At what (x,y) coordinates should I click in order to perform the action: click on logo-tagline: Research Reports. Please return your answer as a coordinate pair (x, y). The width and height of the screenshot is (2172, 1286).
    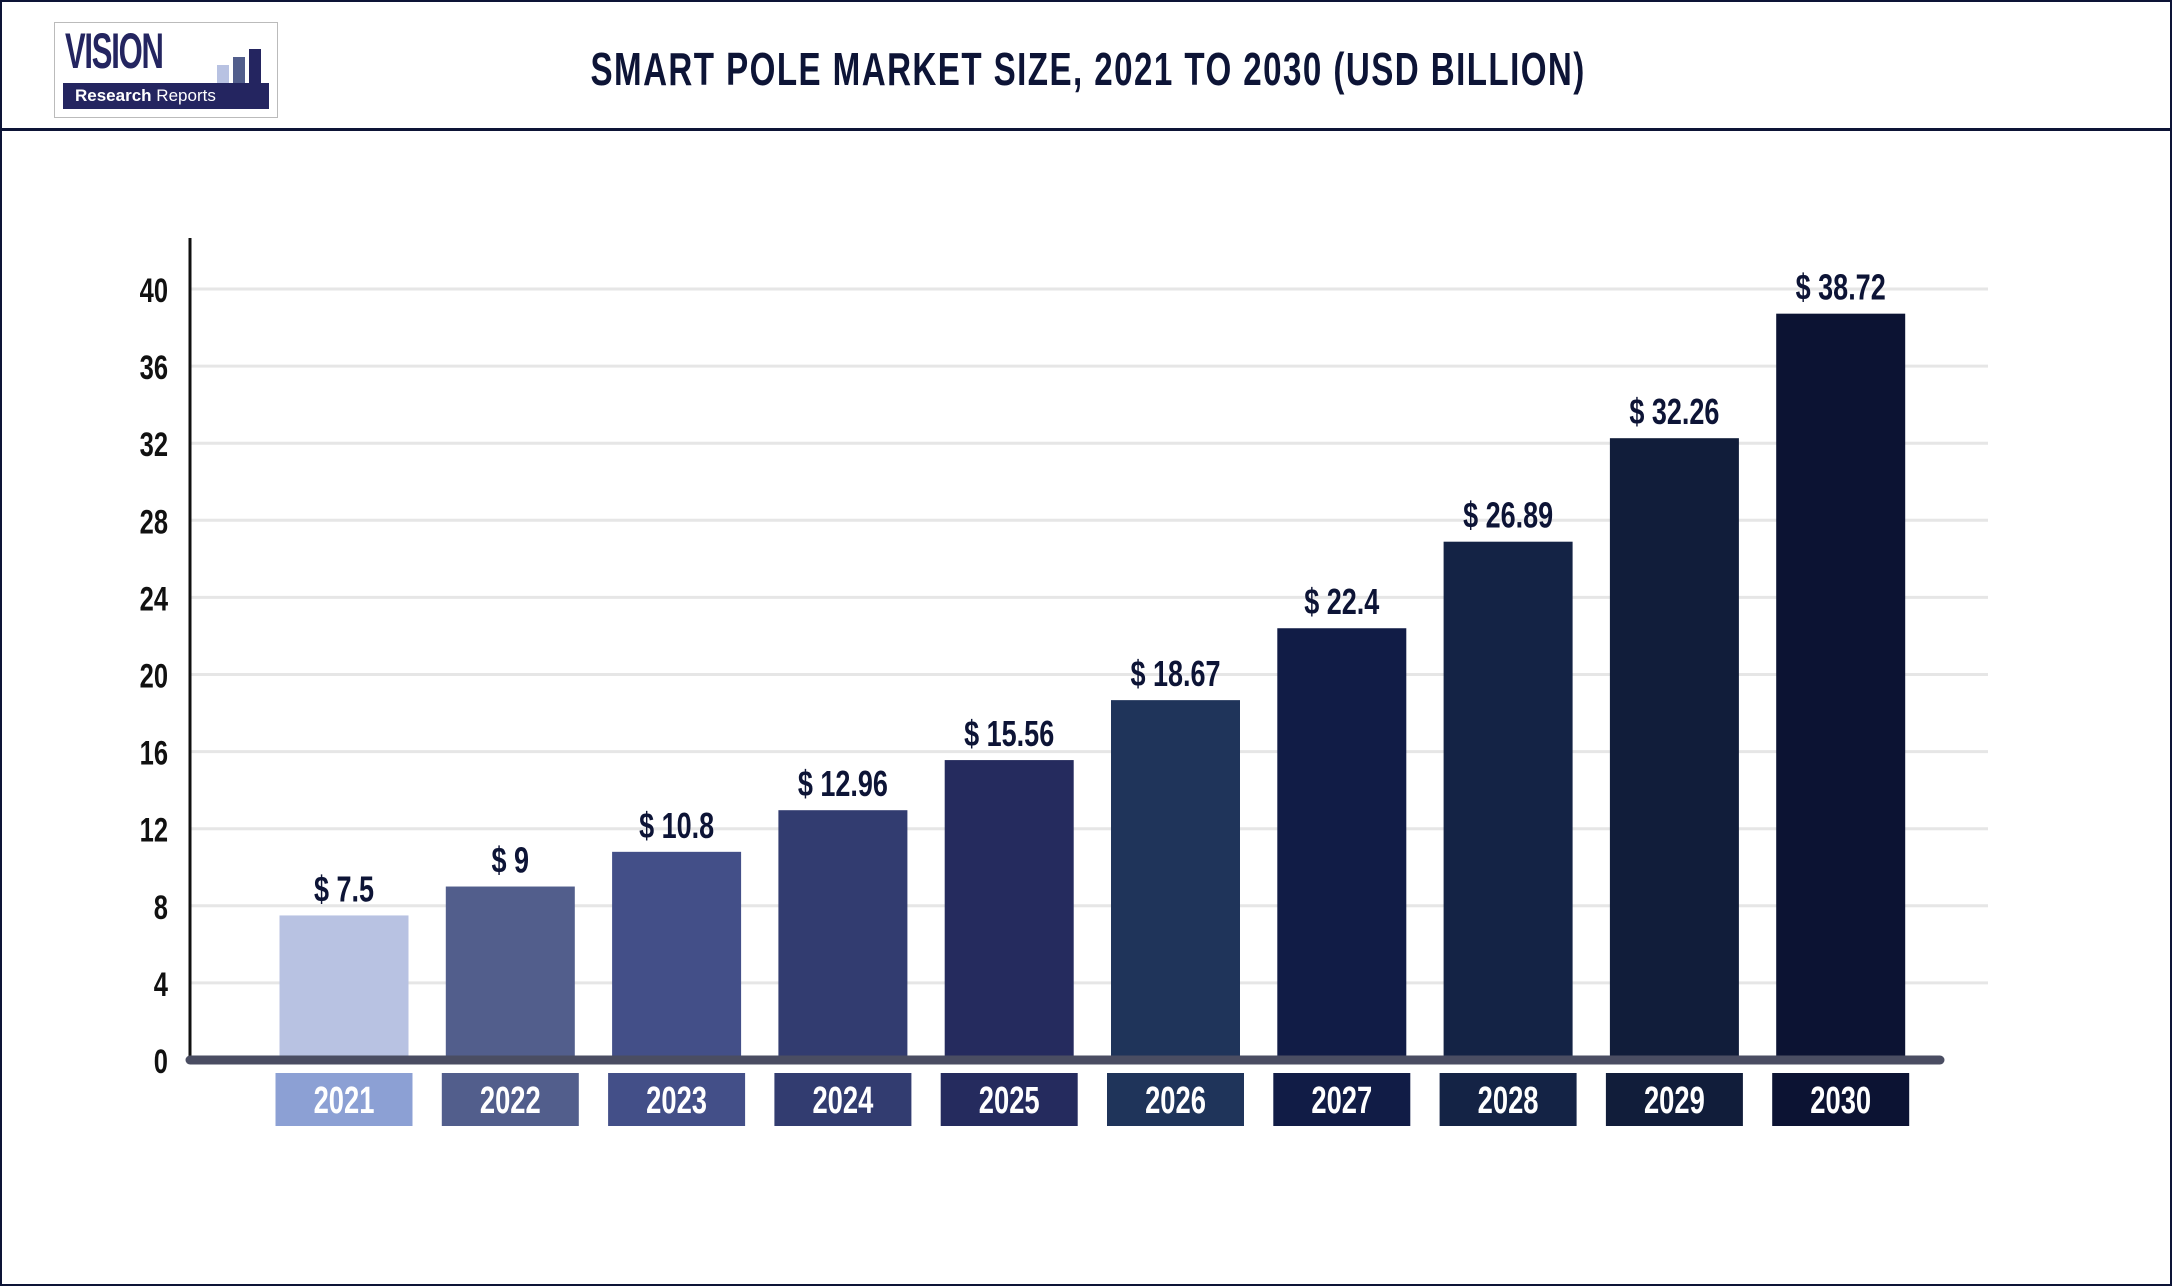
    Looking at the image, I should click on (166, 96).